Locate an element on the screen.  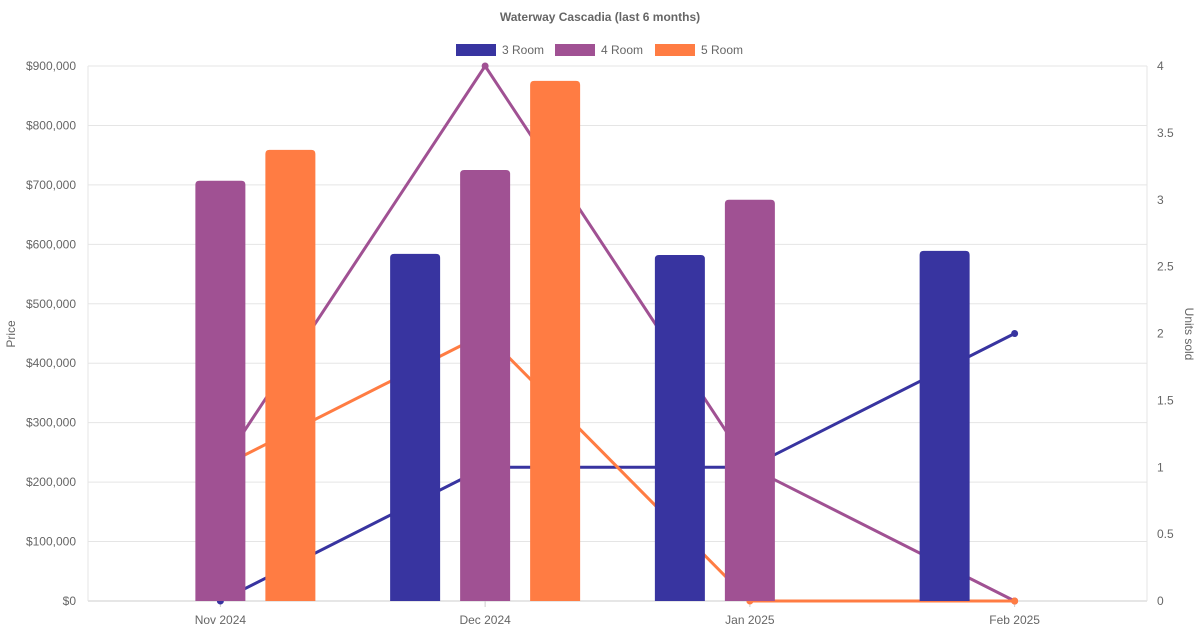
y2-axis-label: Units sold is located at coordinates (1189, 334).